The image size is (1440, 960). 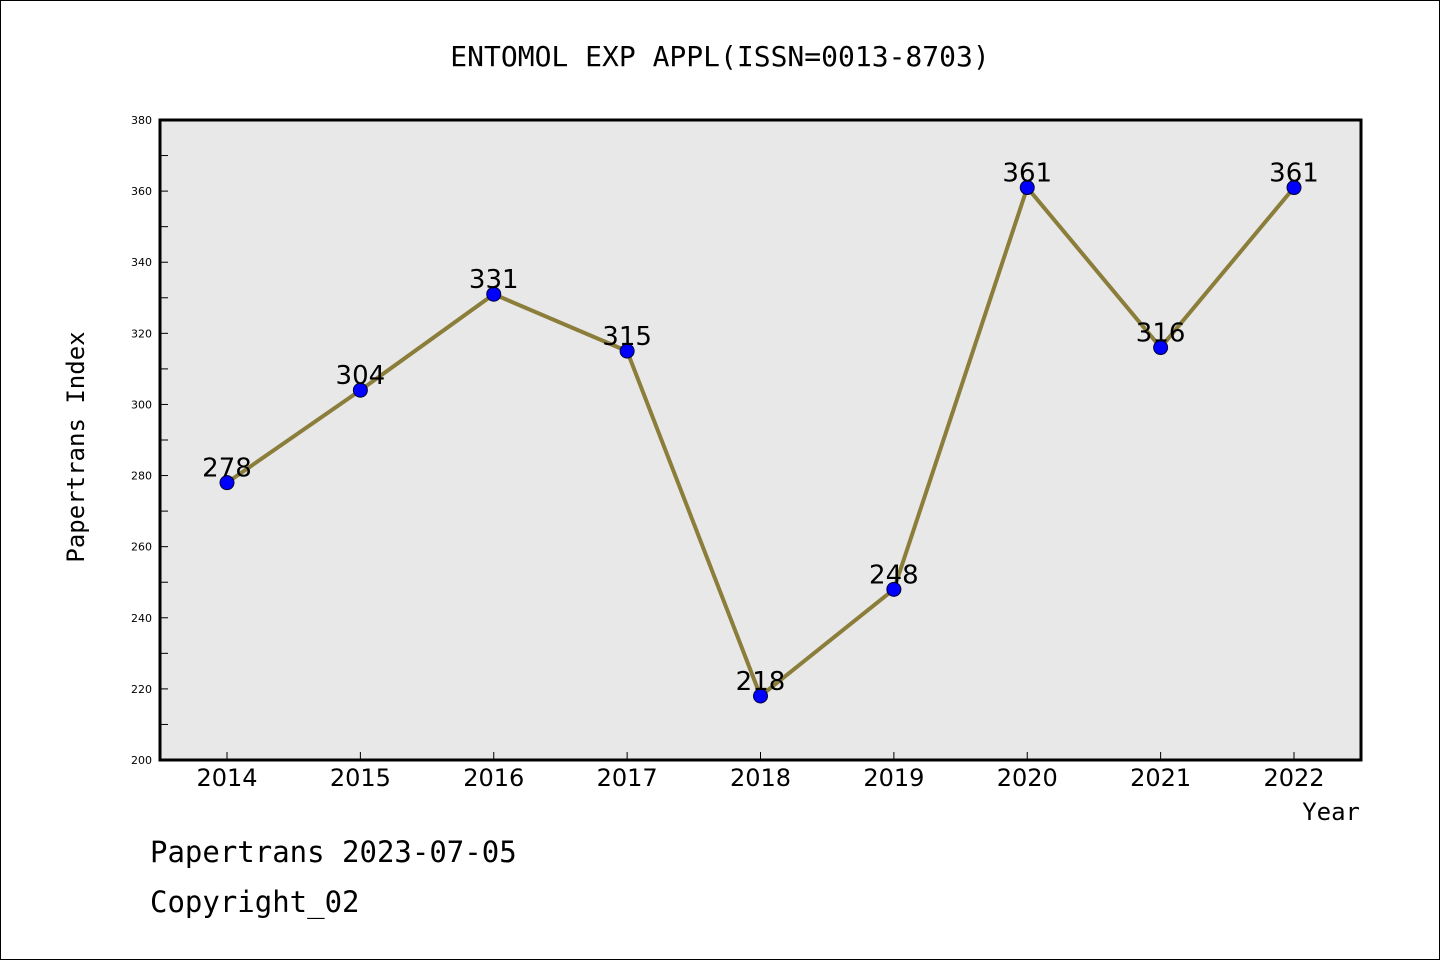 What do you see at coordinates (149, 440) in the screenshot?
I see `y-axis: 200 220 240 260 280 300 320 340 360 380` at bounding box center [149, 440].